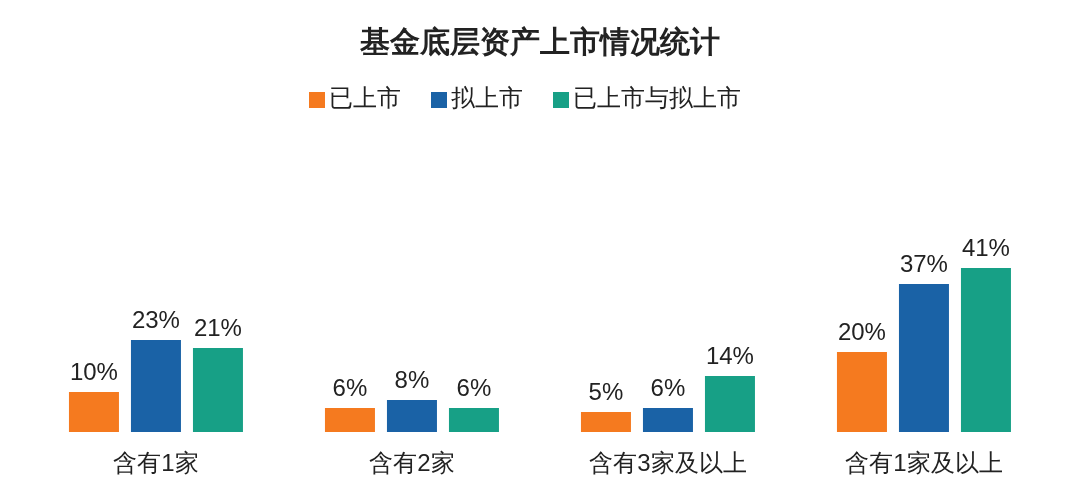 The image size is (1080, 498). Describe the element at coordinates (412, 379) in the screenshot. I see `data-label: 8%` at that location.